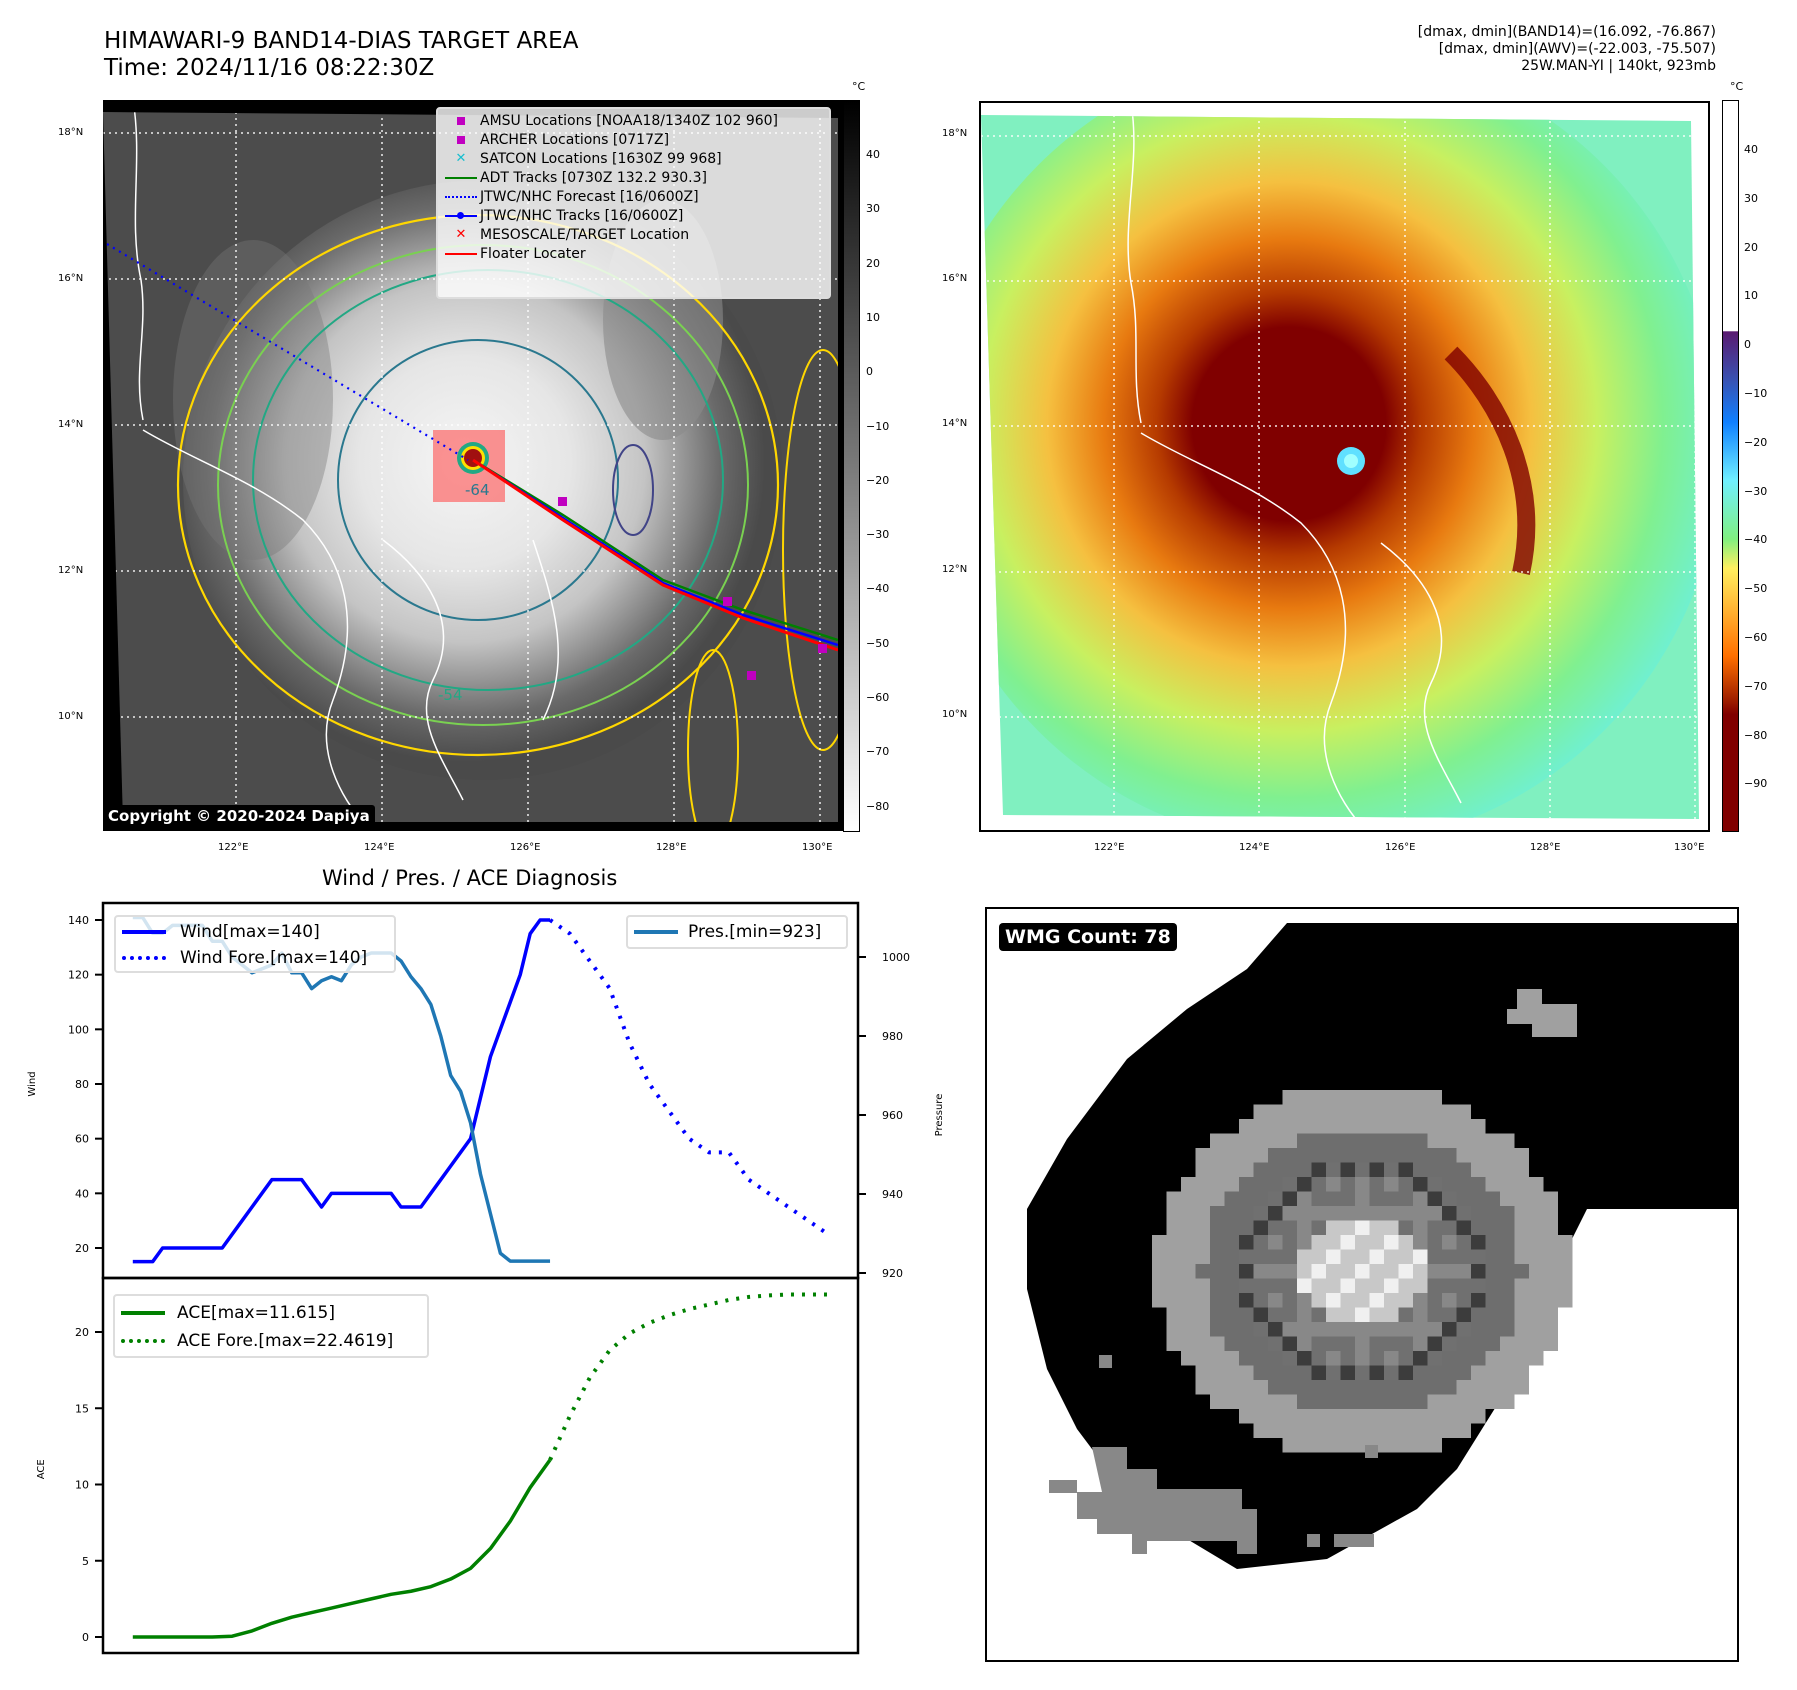  Describe the element at coordinates (1756, 589) in the screenshot. I see `colorbar-tick-label: −50` at that location.